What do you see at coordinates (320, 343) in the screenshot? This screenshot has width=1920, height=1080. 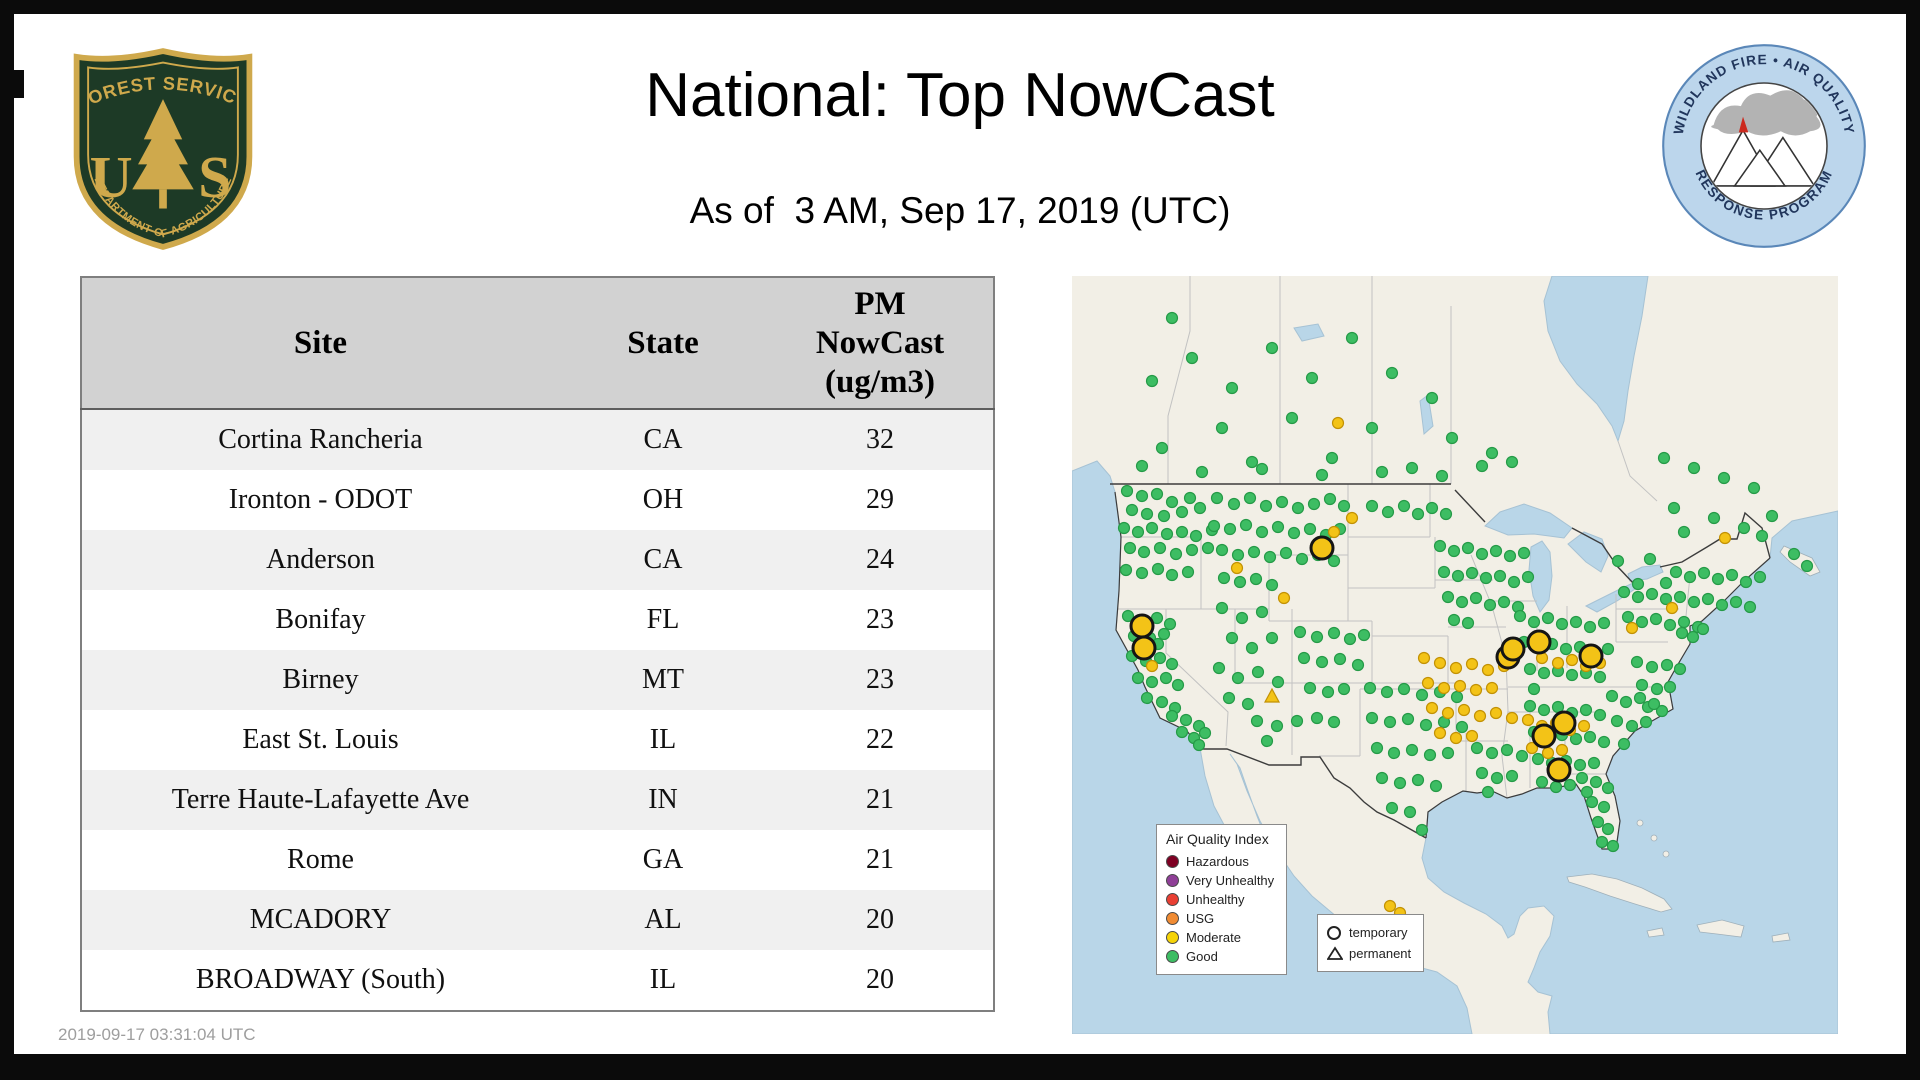 I see `col-header-site: Site` at bounding box center [320, 343].